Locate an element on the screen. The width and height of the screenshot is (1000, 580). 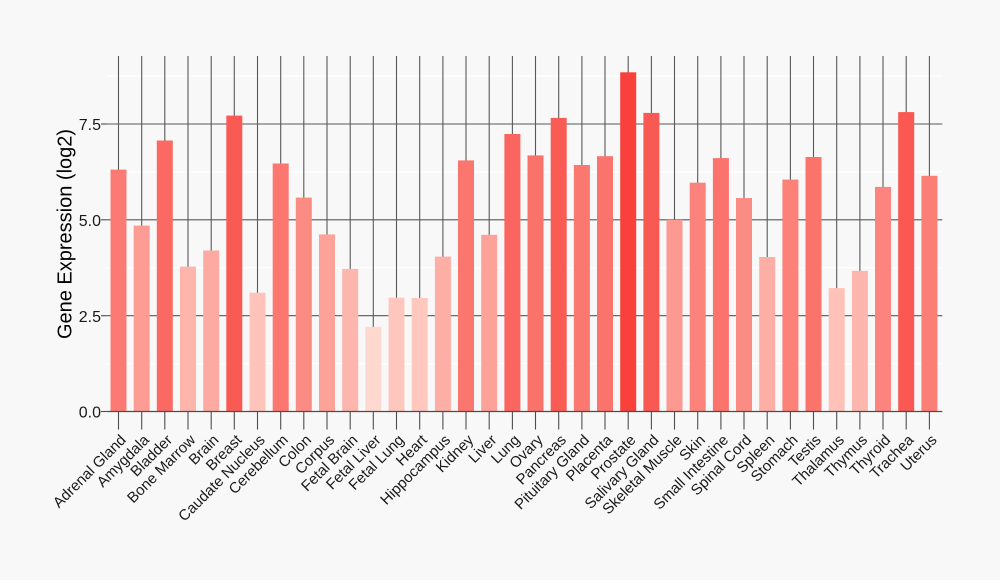
svg-text: 2.5 is located at coordinates (90, 317).